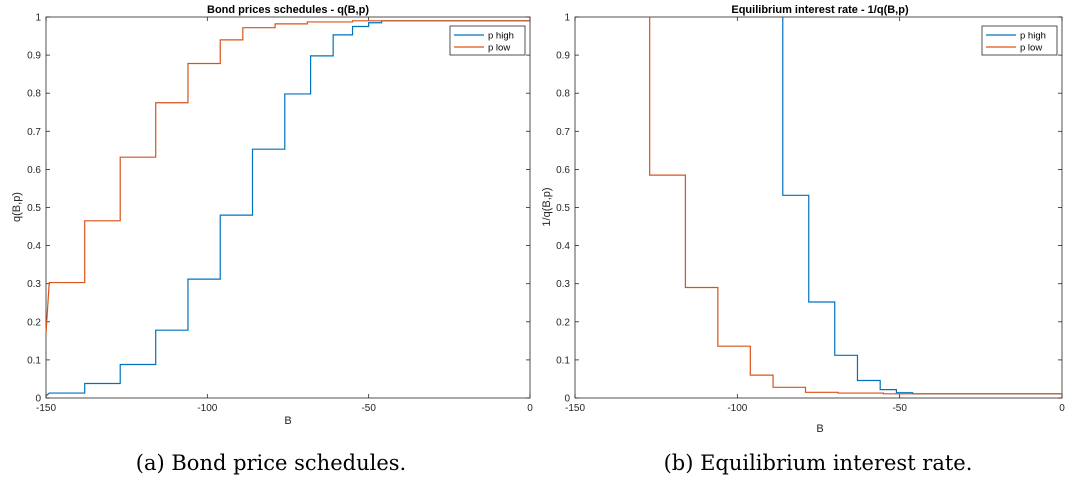 This screenshot has height=484, width=1065. I want to click on figure-caption: (b) Equilibrium interest rate., so click(818, 463).